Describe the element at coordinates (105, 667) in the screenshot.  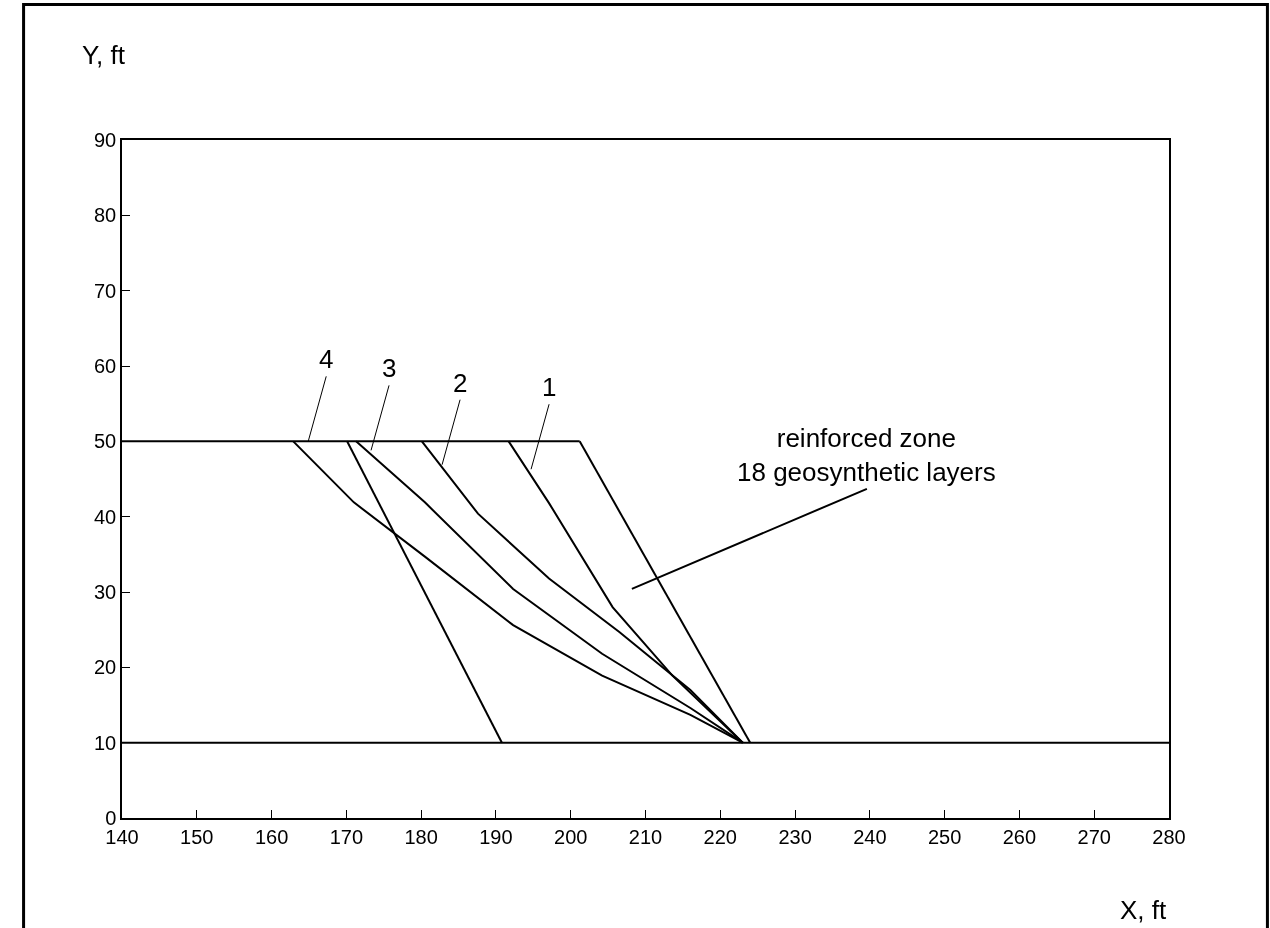
I see `y-tick-label: 20` at that location.